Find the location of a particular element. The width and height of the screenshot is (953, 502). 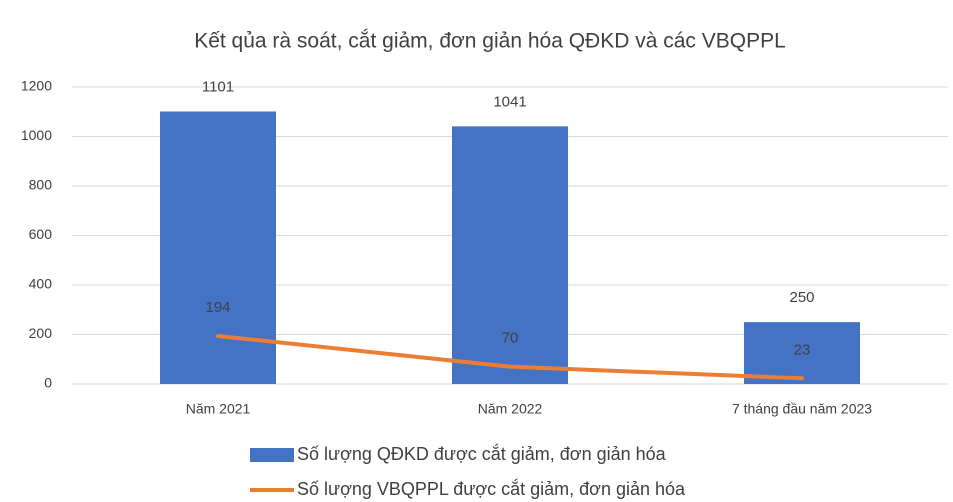

y-tick-label: 1200 is located at coordinates (36, 86).